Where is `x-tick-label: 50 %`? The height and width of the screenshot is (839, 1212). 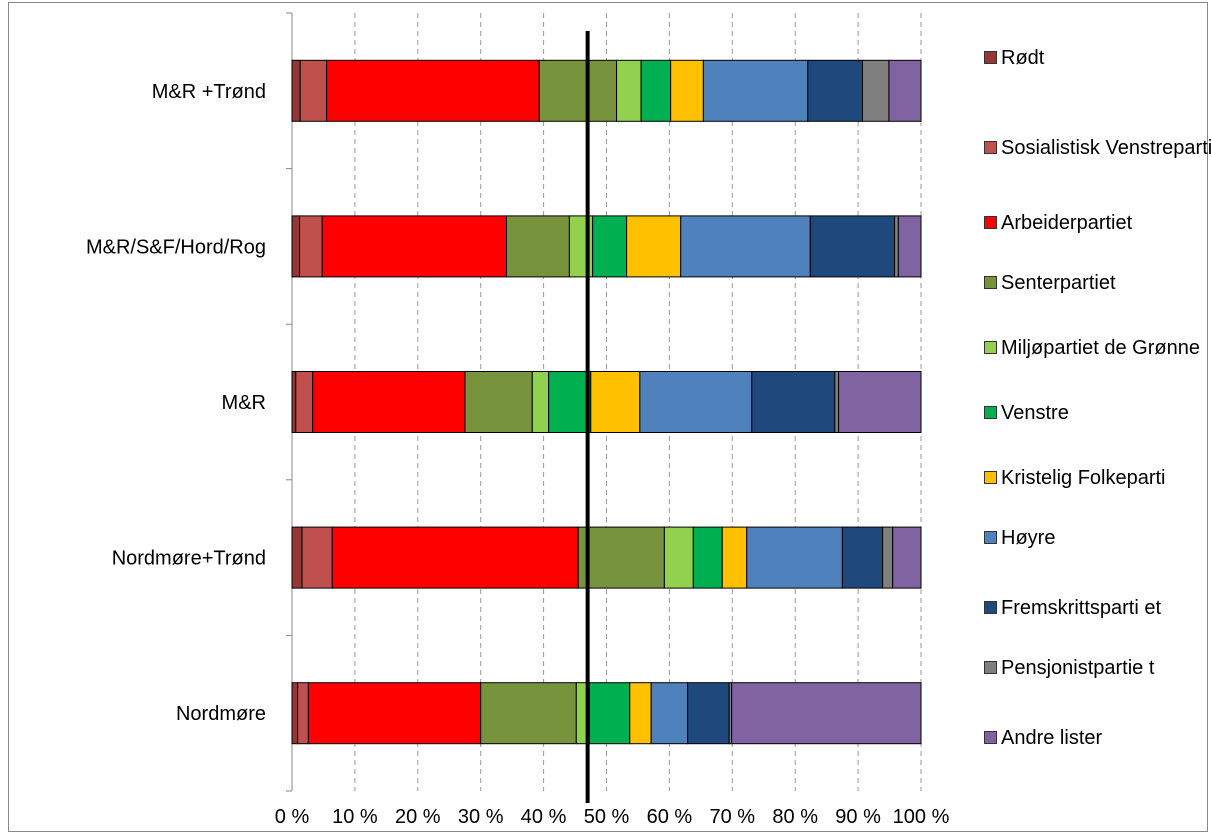 x-tick-label: 50 % is located at coordinates (607, 817).